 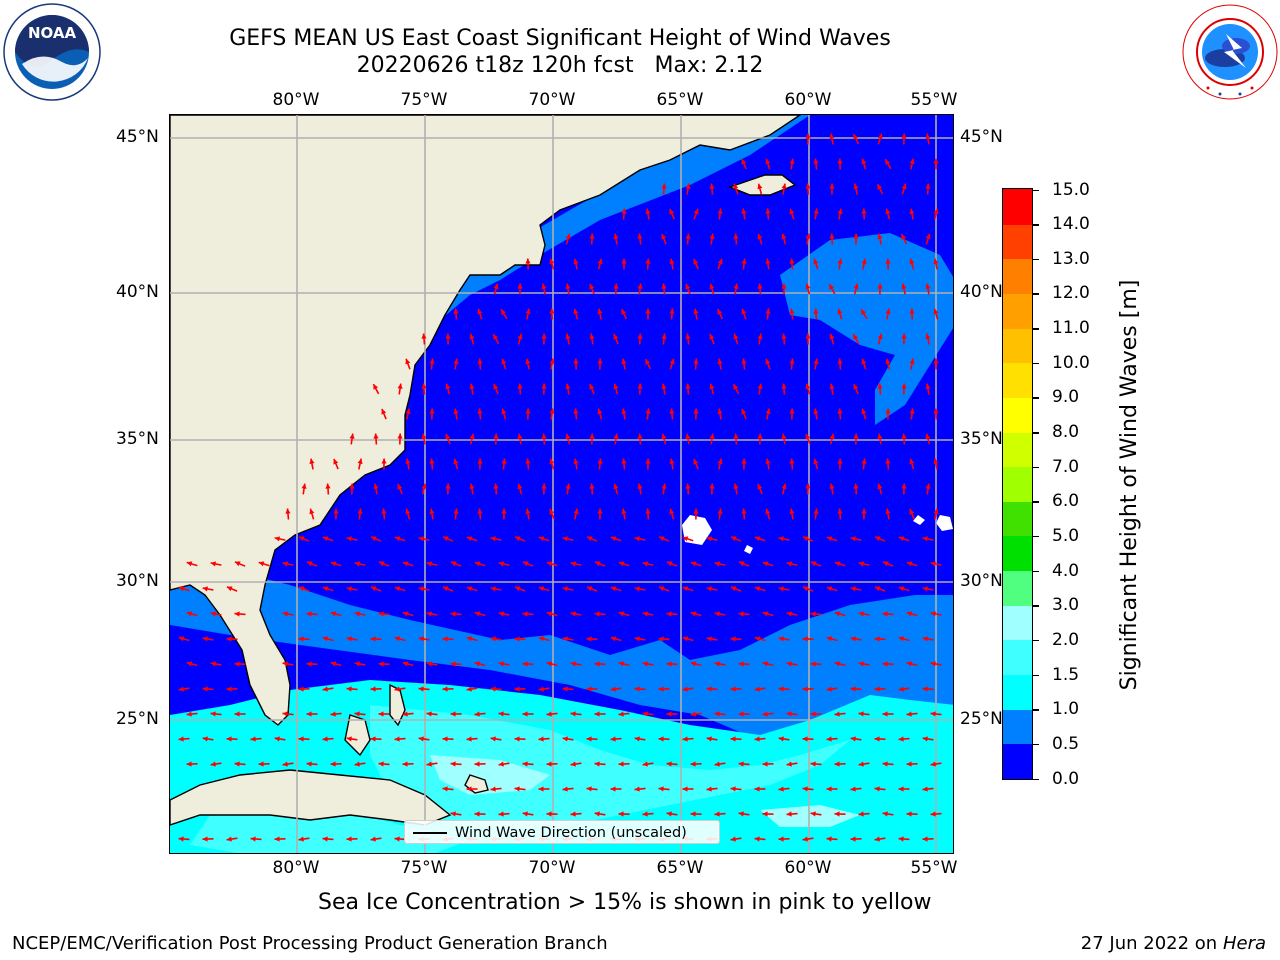 What do you see at coordinates (1244, 943) in the screenshot?
I see `footer-machine: Hera` at bounding box center [1244, 943].